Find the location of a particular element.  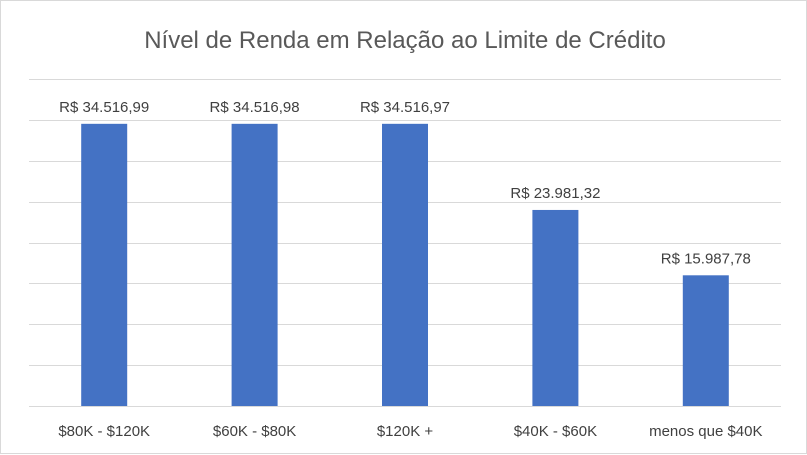

x-tick-label: $60K - $80K is located at coordinates (254, 431).